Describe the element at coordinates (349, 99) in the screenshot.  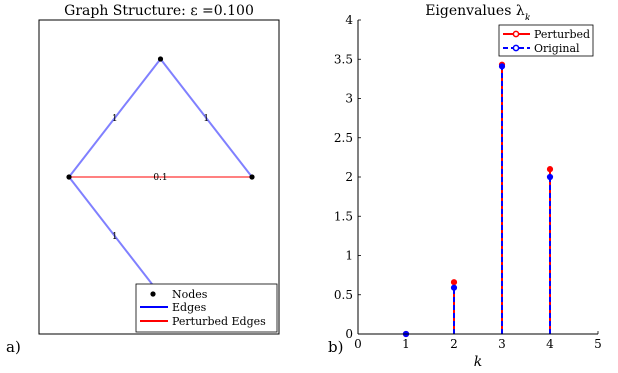
I see `y-tick-label: 3` at that location.